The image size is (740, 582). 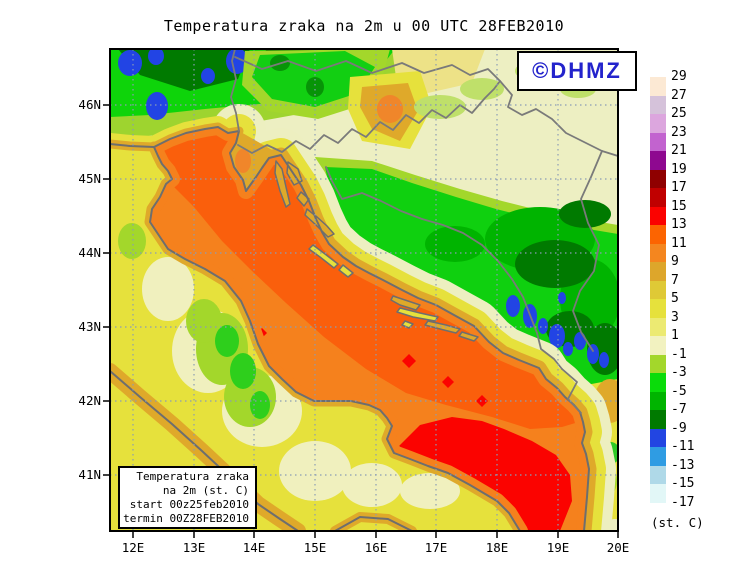 What do you see at coordinates (558, 547) in the screenshot?
I see `lon-tick-label: 19E` at bounding box center [558, 547].